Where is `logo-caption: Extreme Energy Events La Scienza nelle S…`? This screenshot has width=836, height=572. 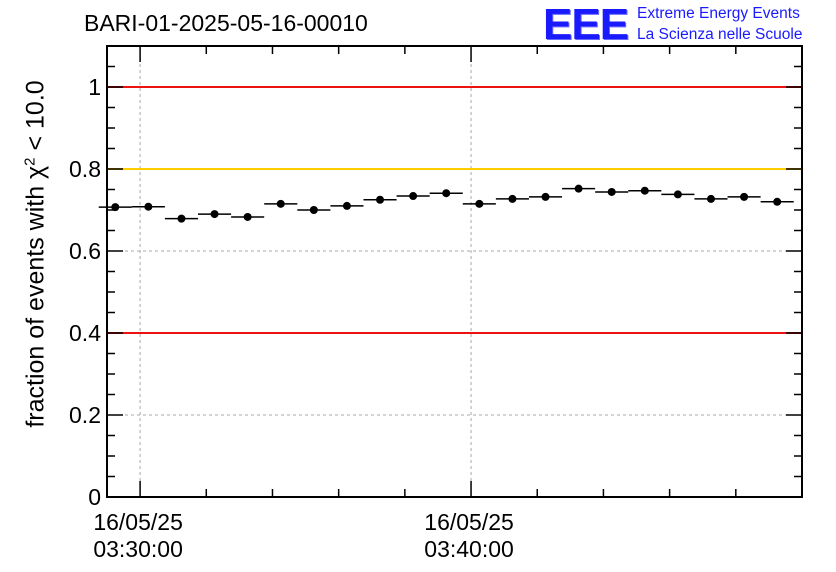
logo-caption: Extreme Energy Events La Scienza nelle S… is located at coordinates (719, 24).